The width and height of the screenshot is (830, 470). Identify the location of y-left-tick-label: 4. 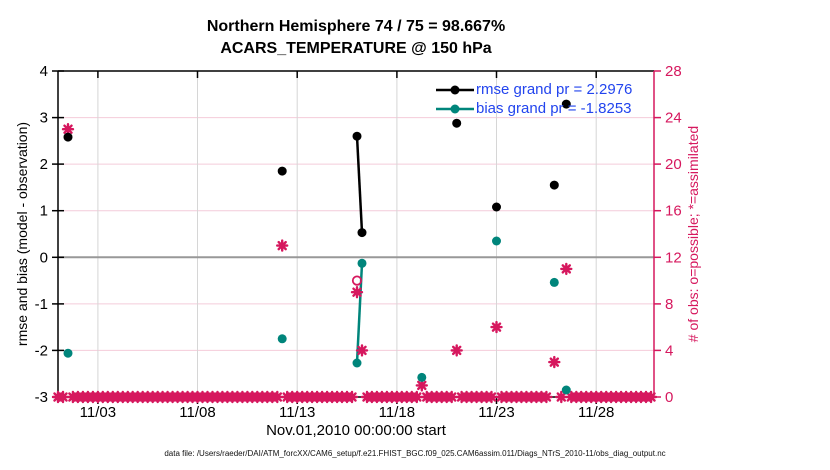
(44, 71).